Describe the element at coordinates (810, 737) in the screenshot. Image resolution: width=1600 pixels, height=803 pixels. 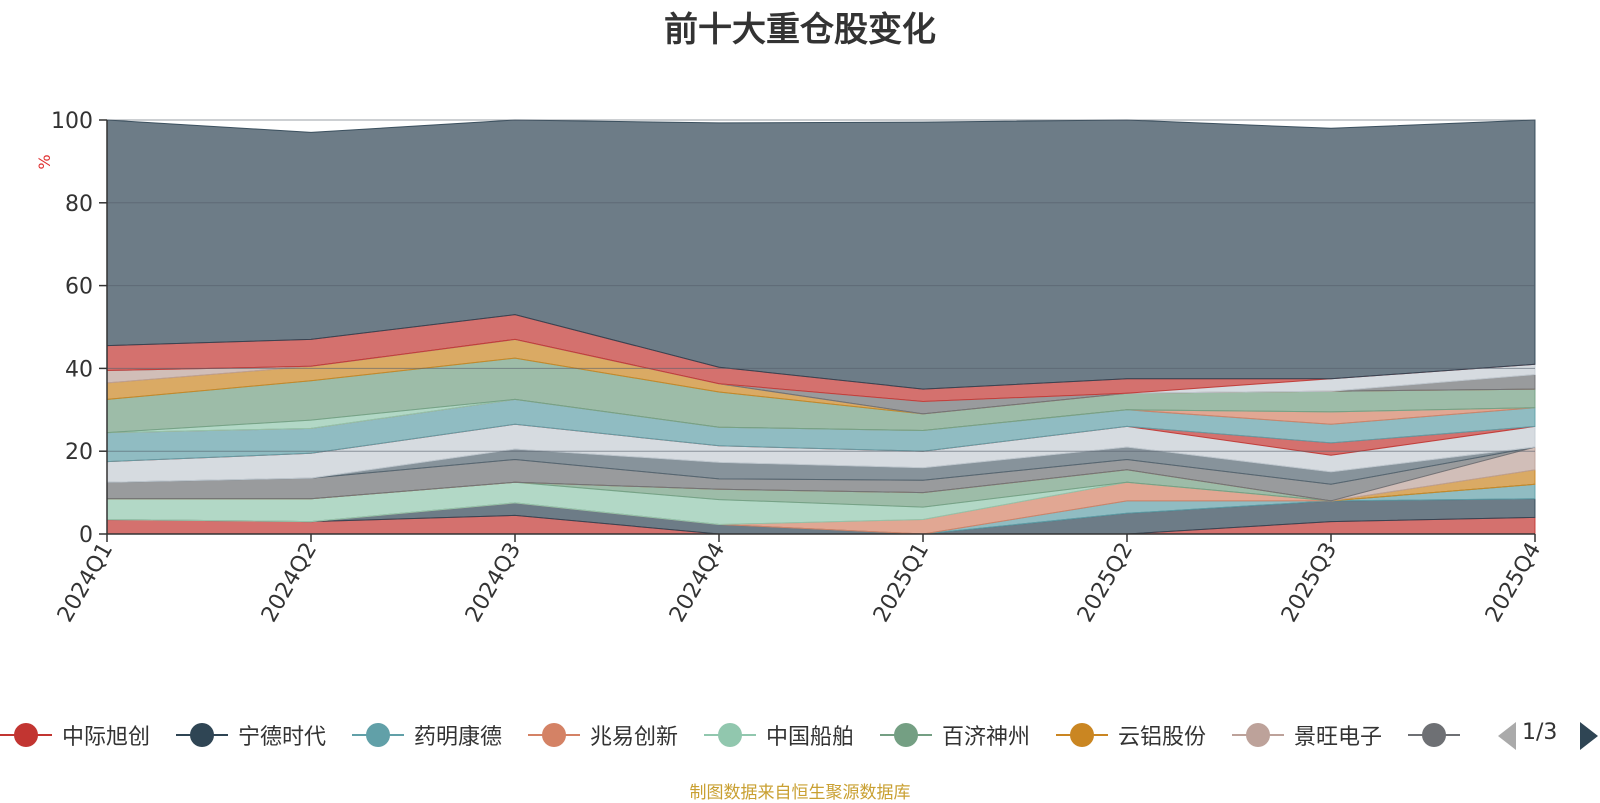
I see `legend-label: 中国船舶` at that location.